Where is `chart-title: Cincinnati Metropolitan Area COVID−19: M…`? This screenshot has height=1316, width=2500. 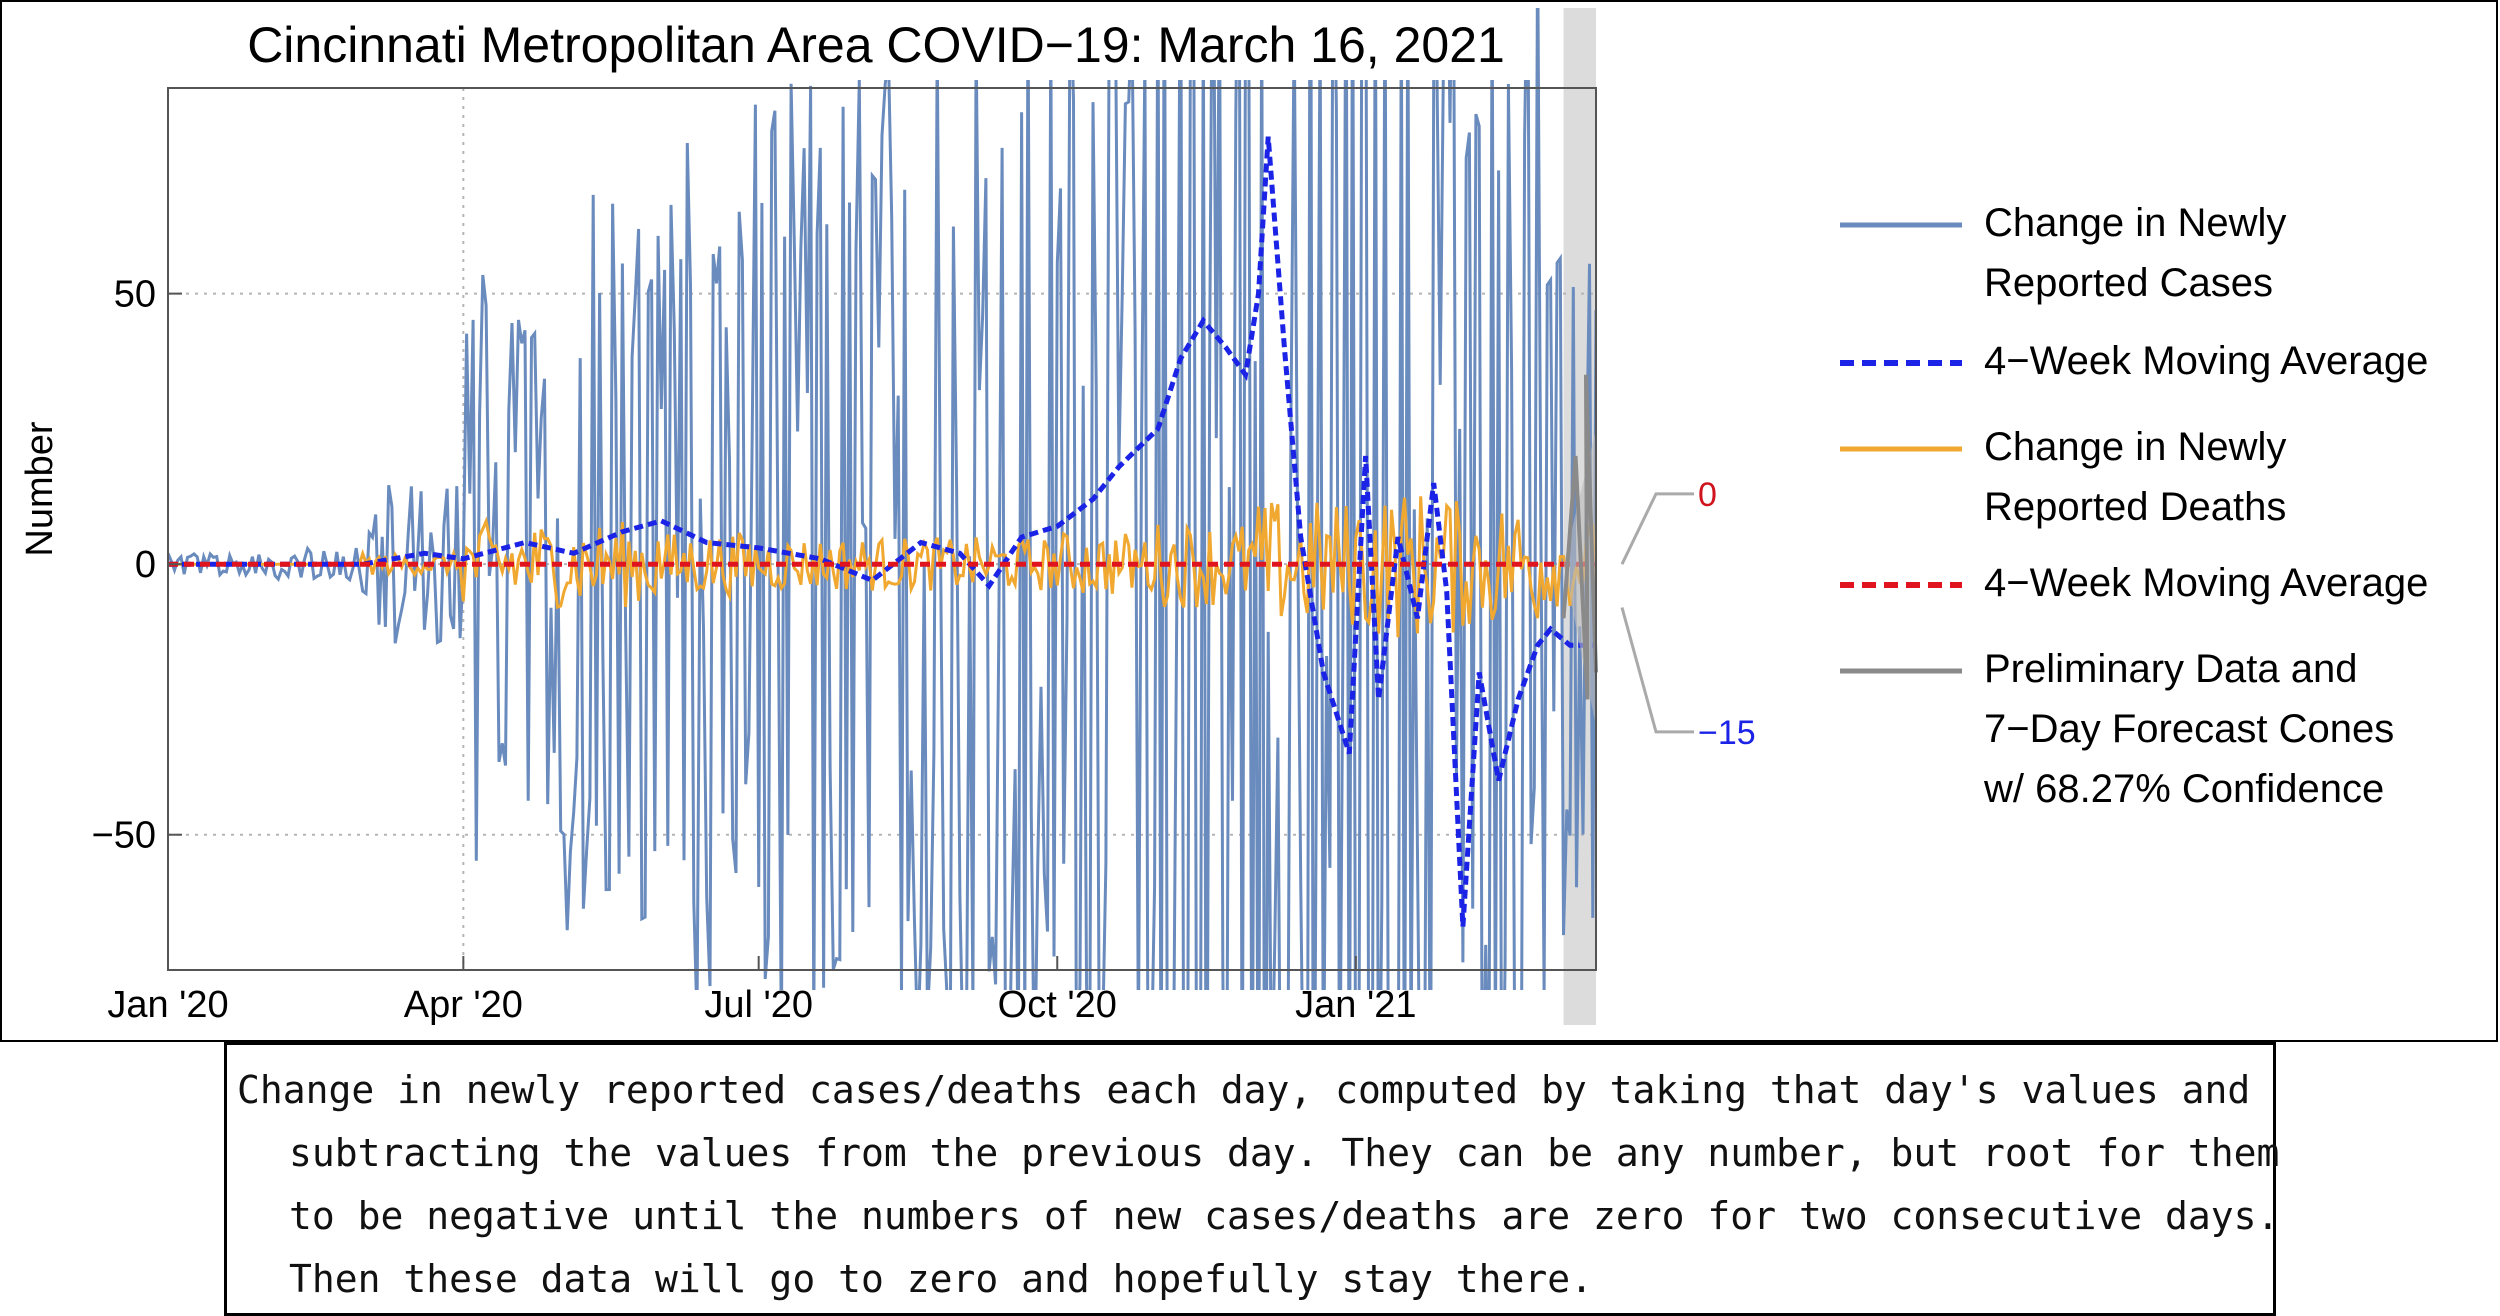
chart-title: Cincinnati Metropolitan Area COVID−19: M… is located at coordinates (876, 45).